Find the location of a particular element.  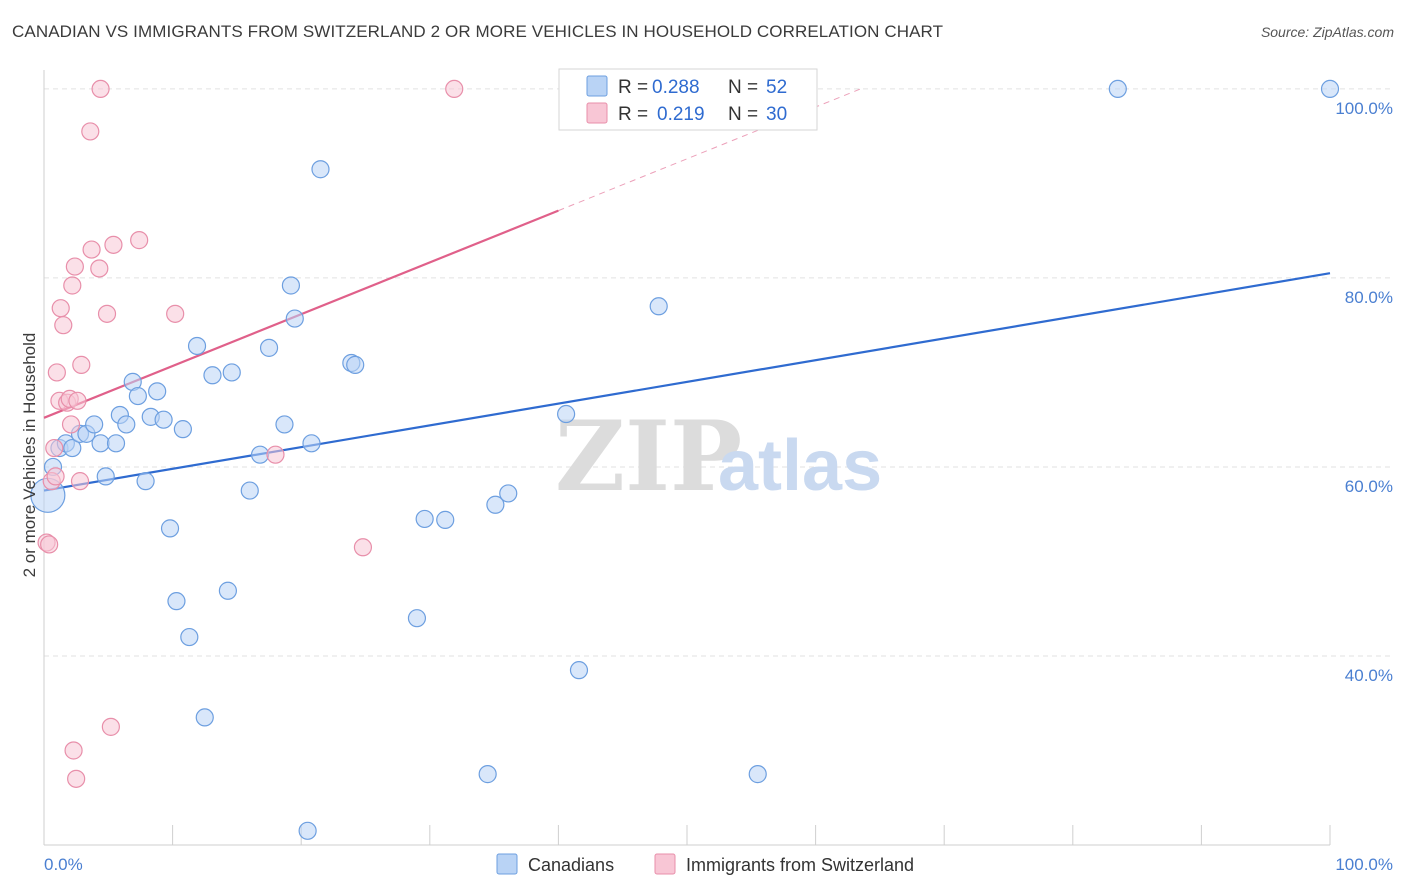

legend-swatch-canadians is located at coordinates (597, 86).